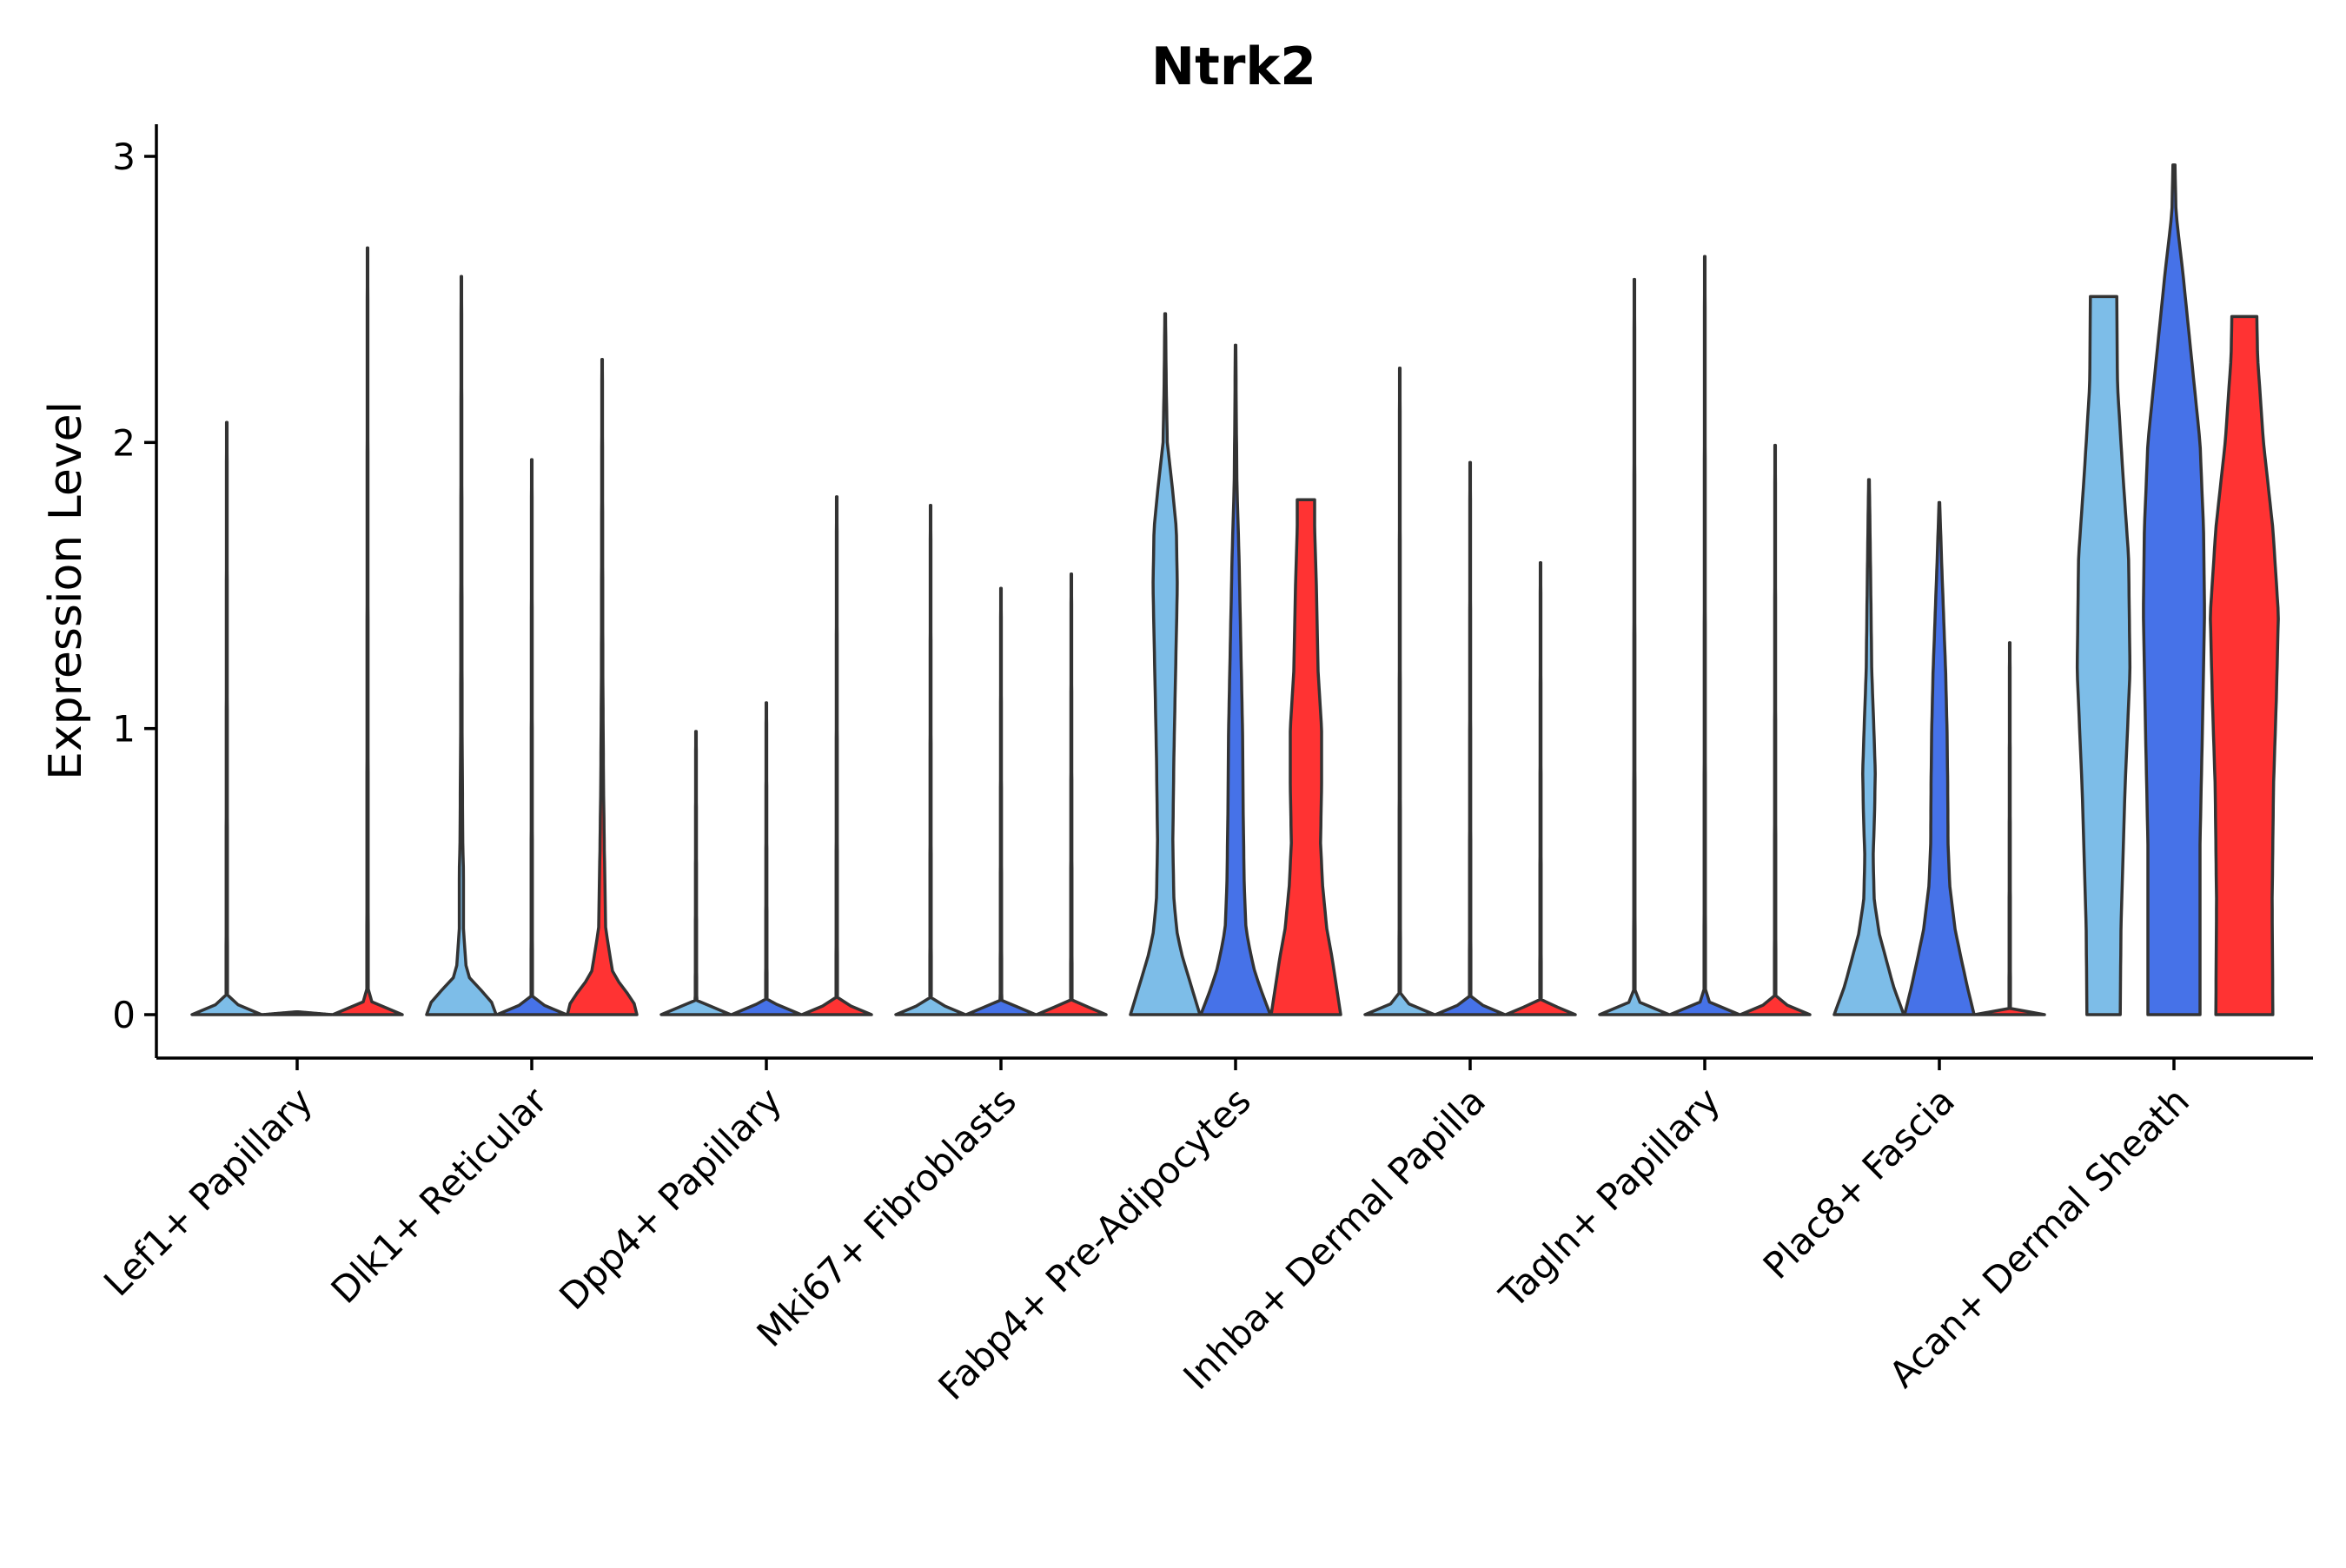 The image size is (2346, 1568). I want to click on violin-3-acan-dermal-sheath, so click(2244, 665).